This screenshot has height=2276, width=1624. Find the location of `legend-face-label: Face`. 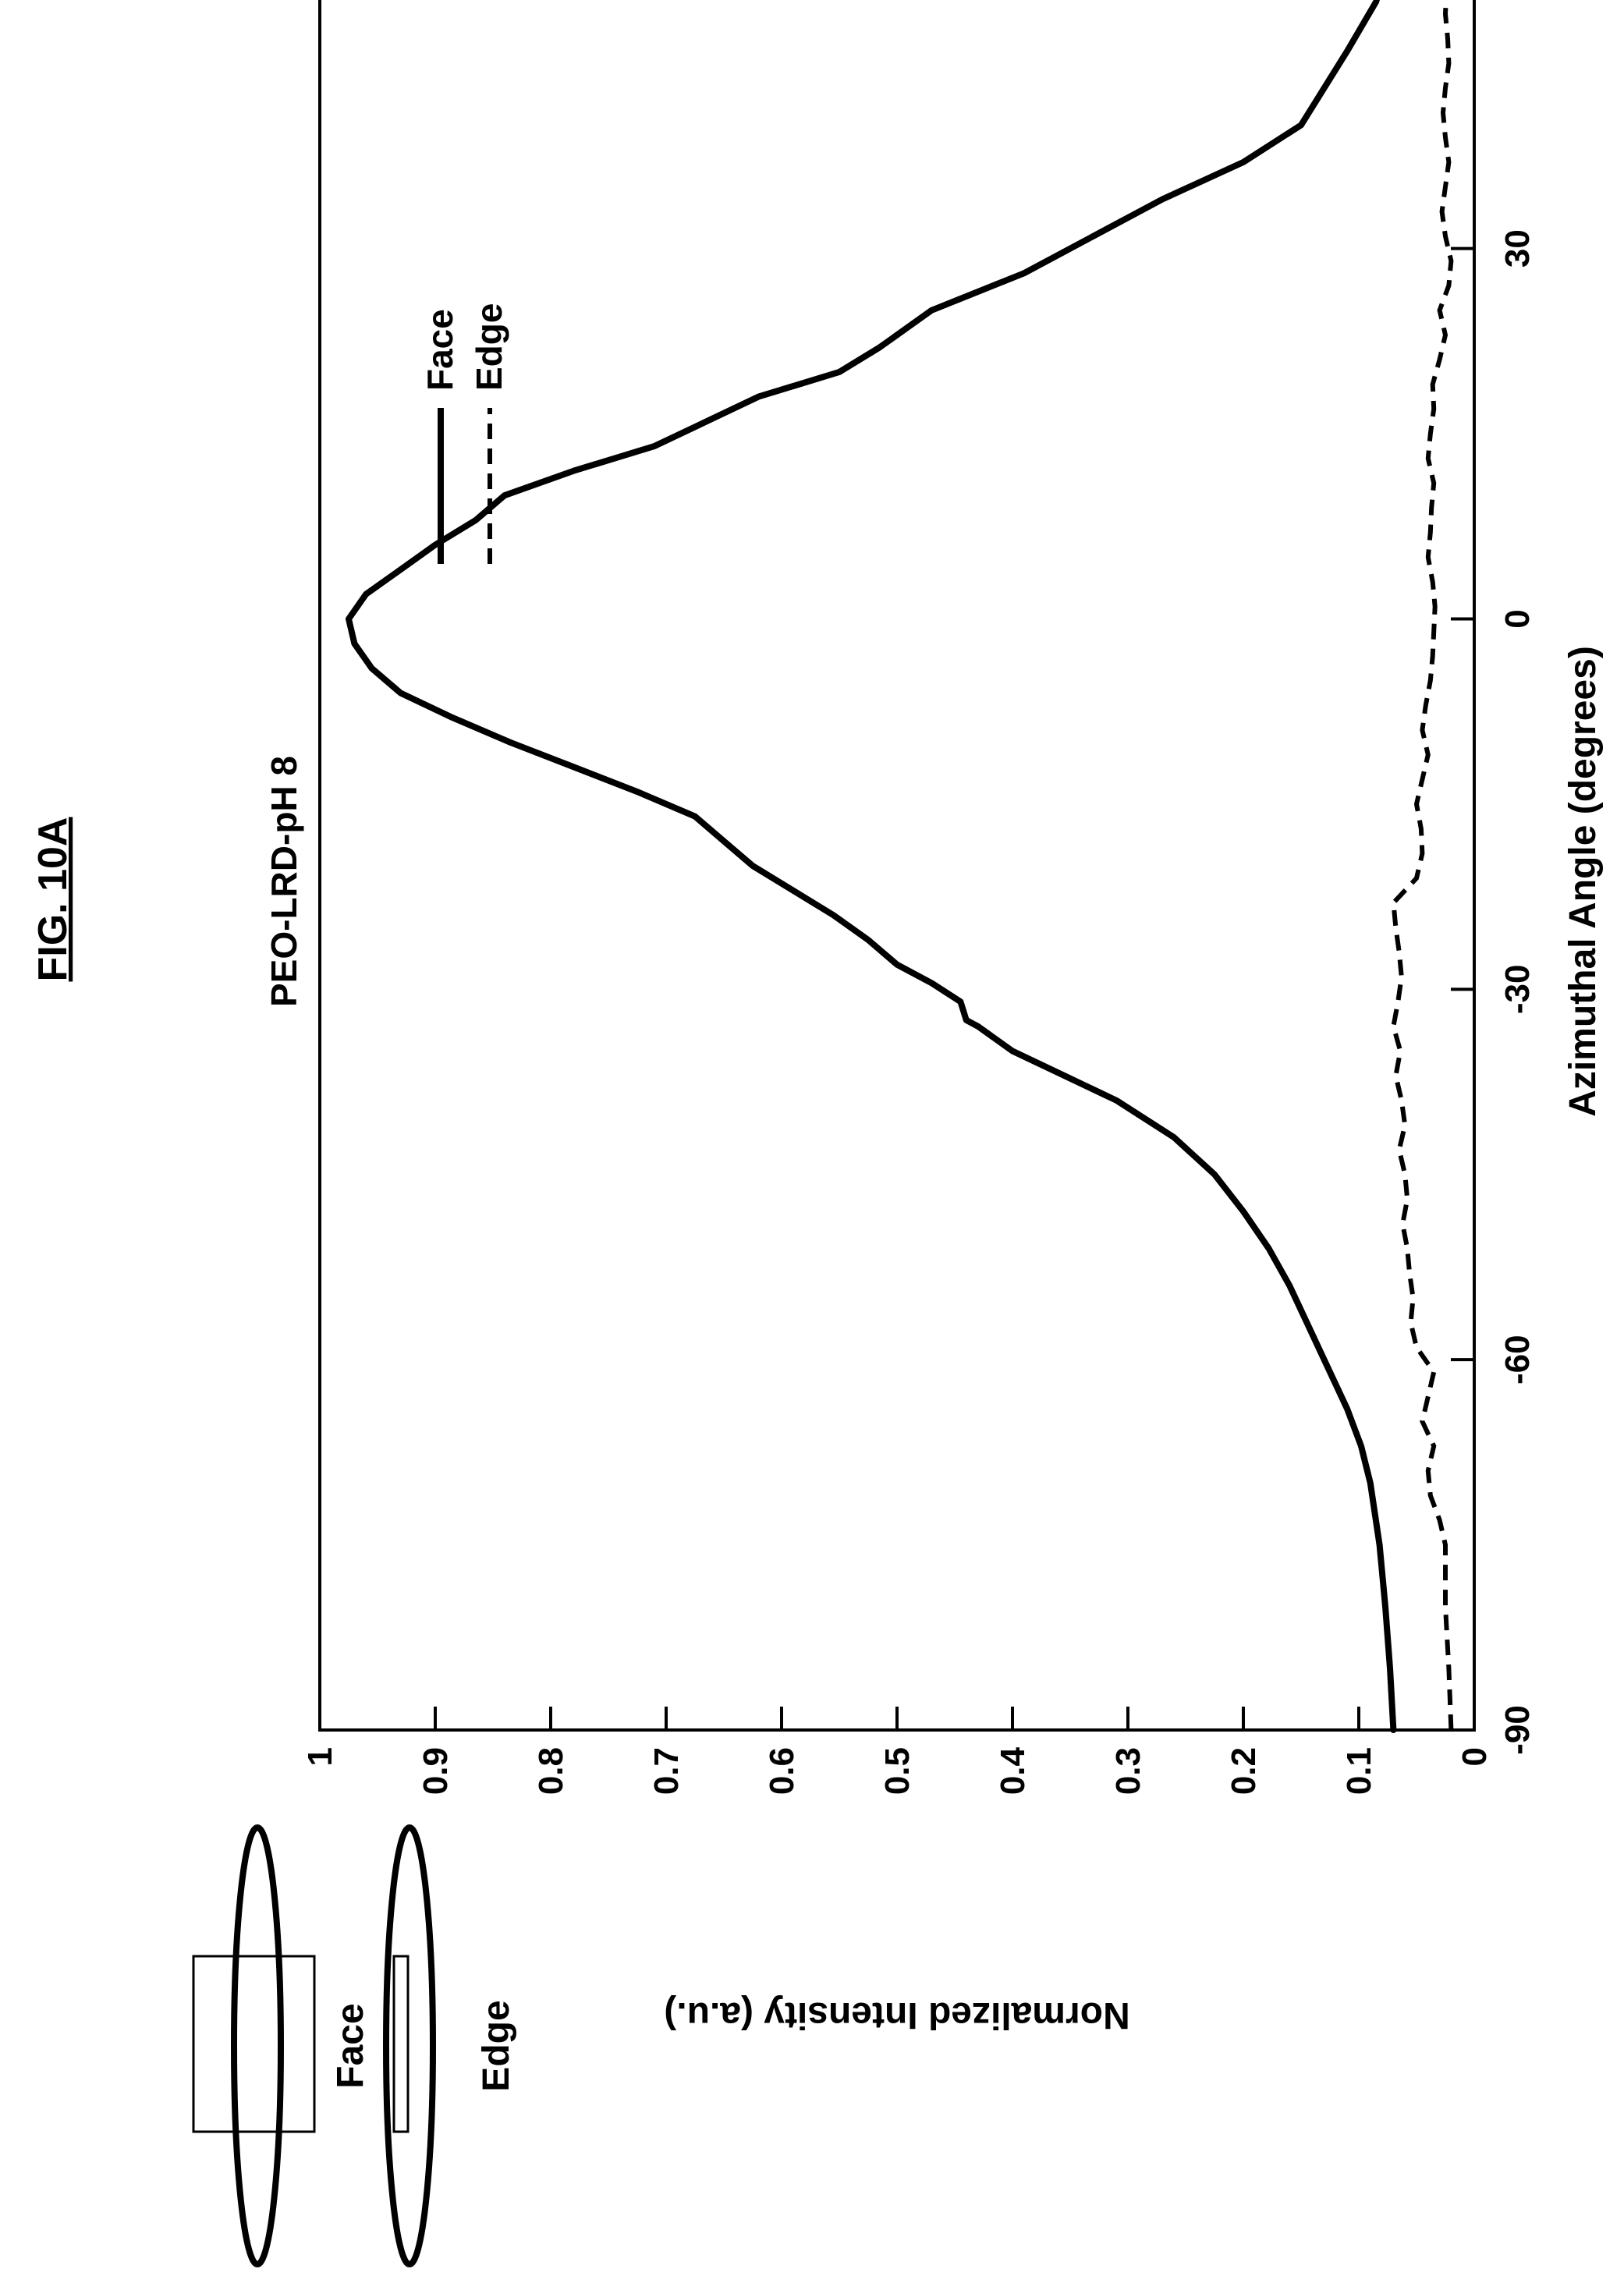

legend-face-label: Face is located at coordinates (440, 350).